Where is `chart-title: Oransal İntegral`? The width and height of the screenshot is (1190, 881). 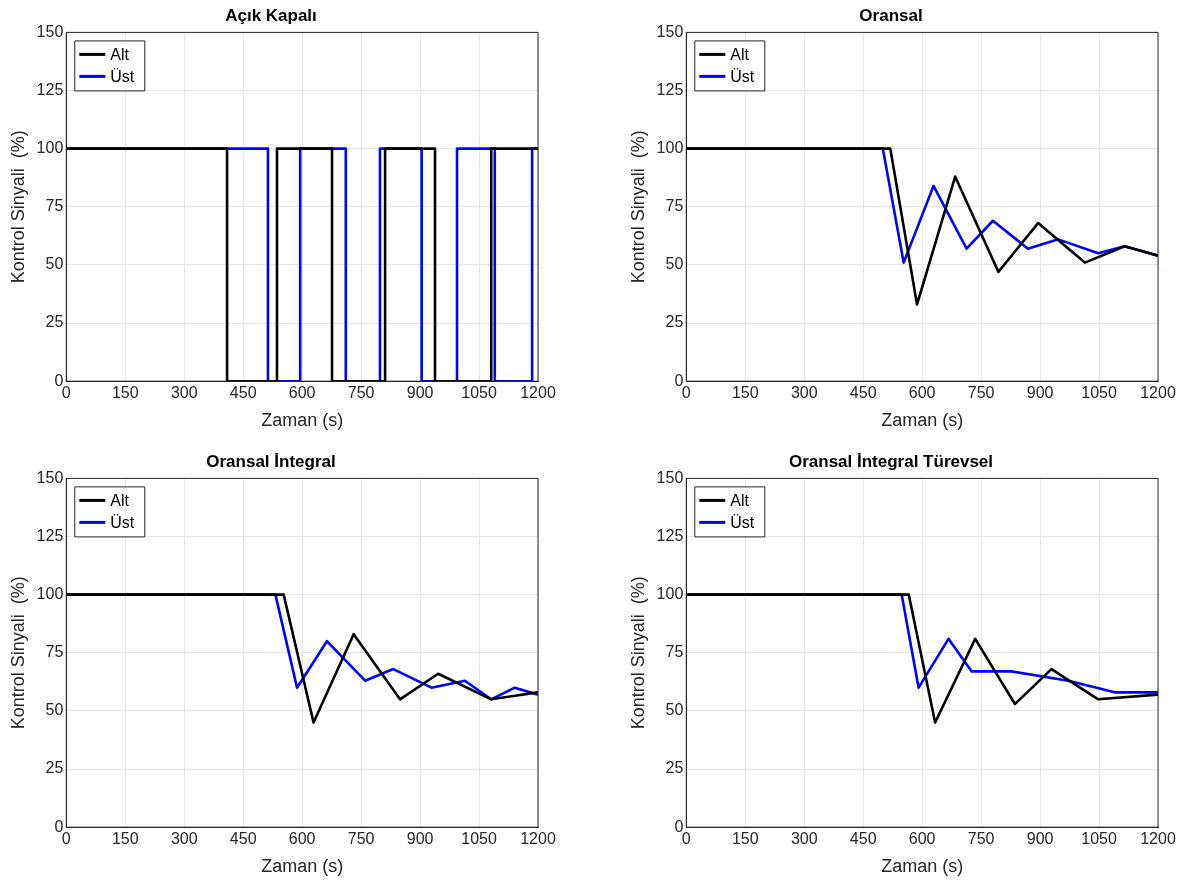 chart-title: Oransal İntegral is located at coordinates (271, 461).